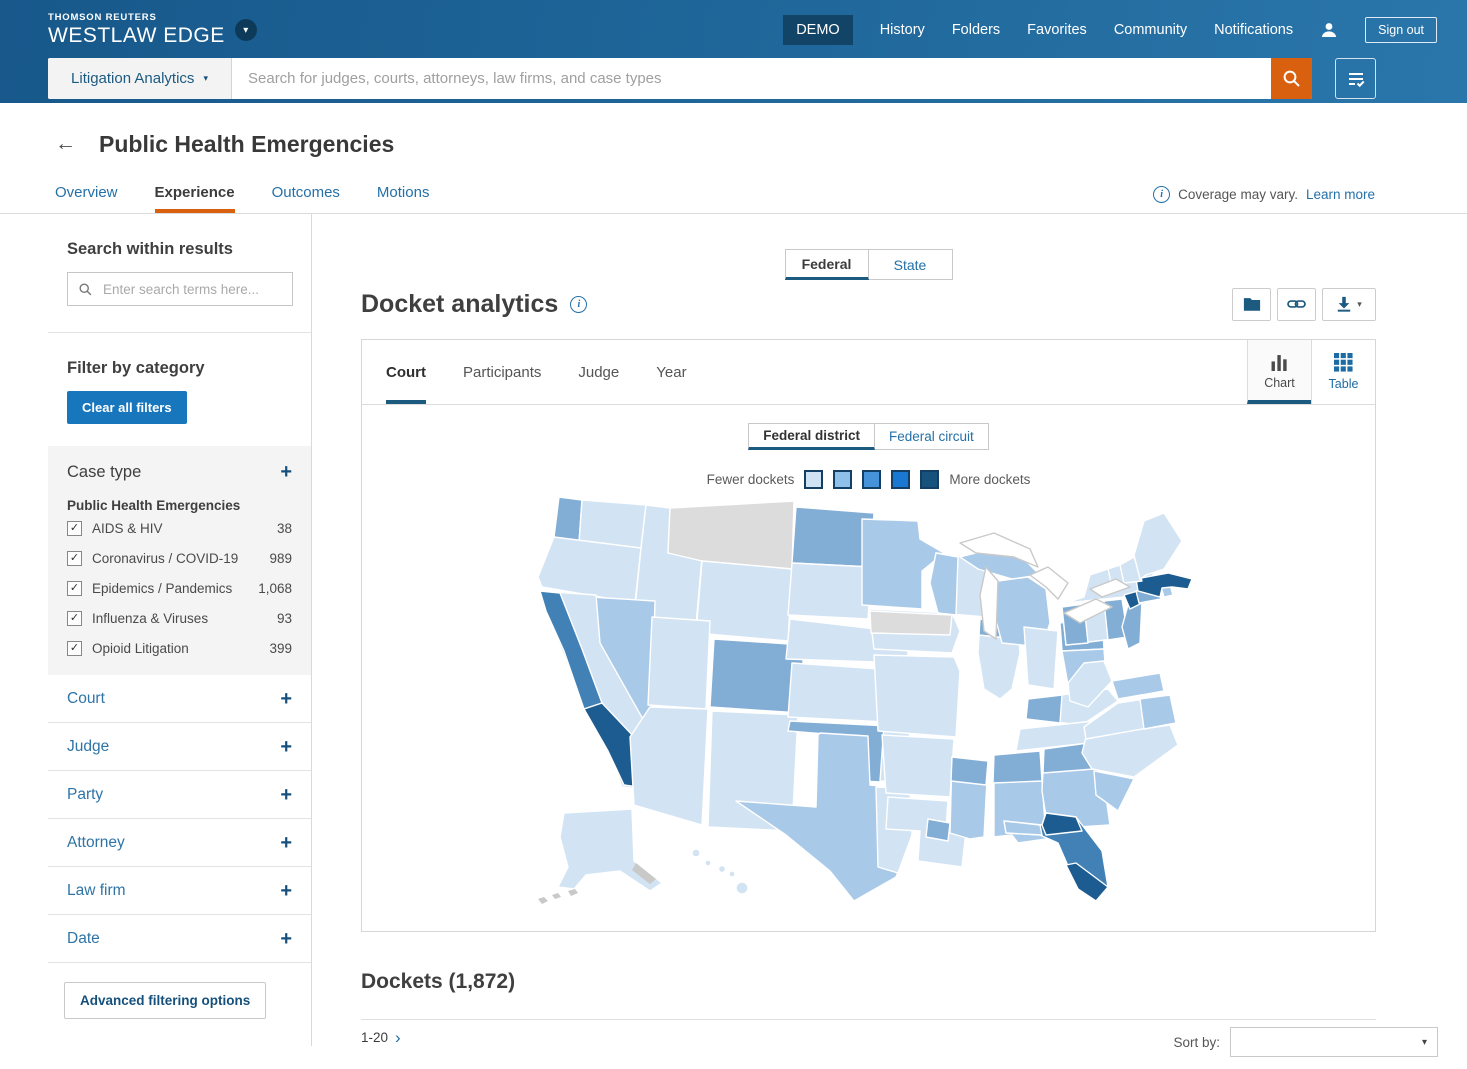 The image size is (1467, 1069). What do you see at coordinates (1040, 658) in the screenshot?
I see `map-region-indiana` at bounding box center [1040, 658].